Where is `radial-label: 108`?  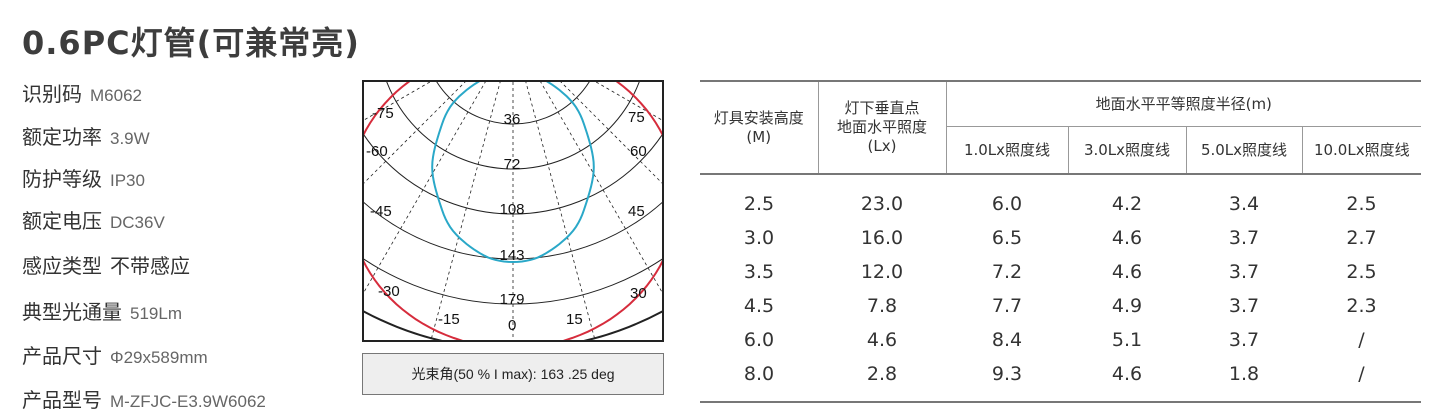
radial-label: 108 is located at coordinates (511, 209).